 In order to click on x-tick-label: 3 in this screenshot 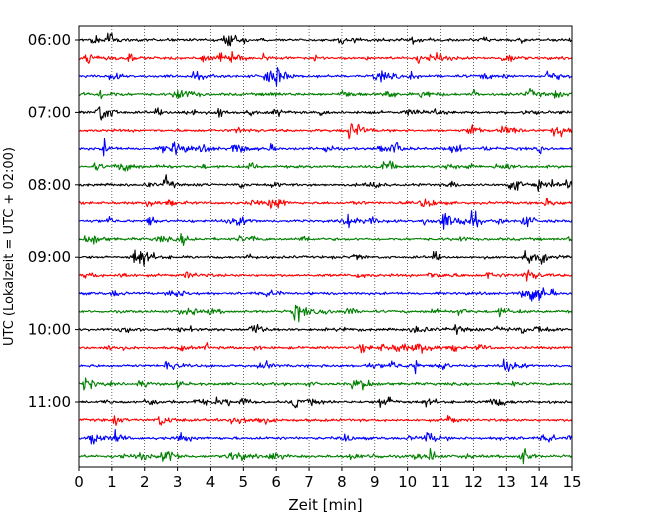, I will do `click(178, 482)`.